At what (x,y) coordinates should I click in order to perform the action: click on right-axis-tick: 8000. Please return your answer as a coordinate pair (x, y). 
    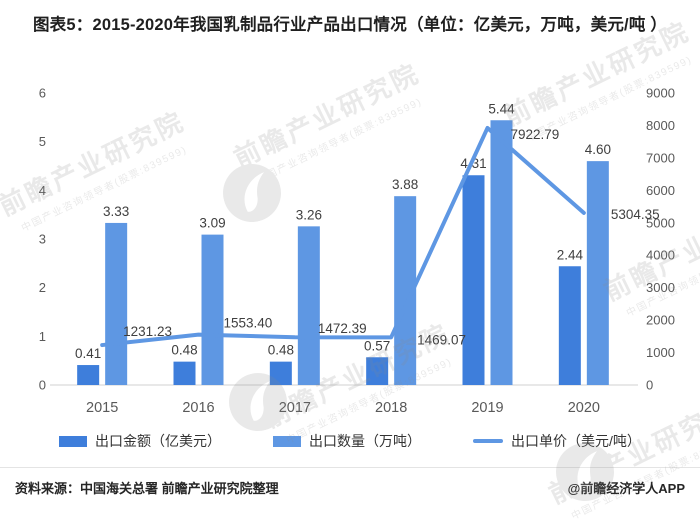
    Looking at the image, I should click on (660, 125).